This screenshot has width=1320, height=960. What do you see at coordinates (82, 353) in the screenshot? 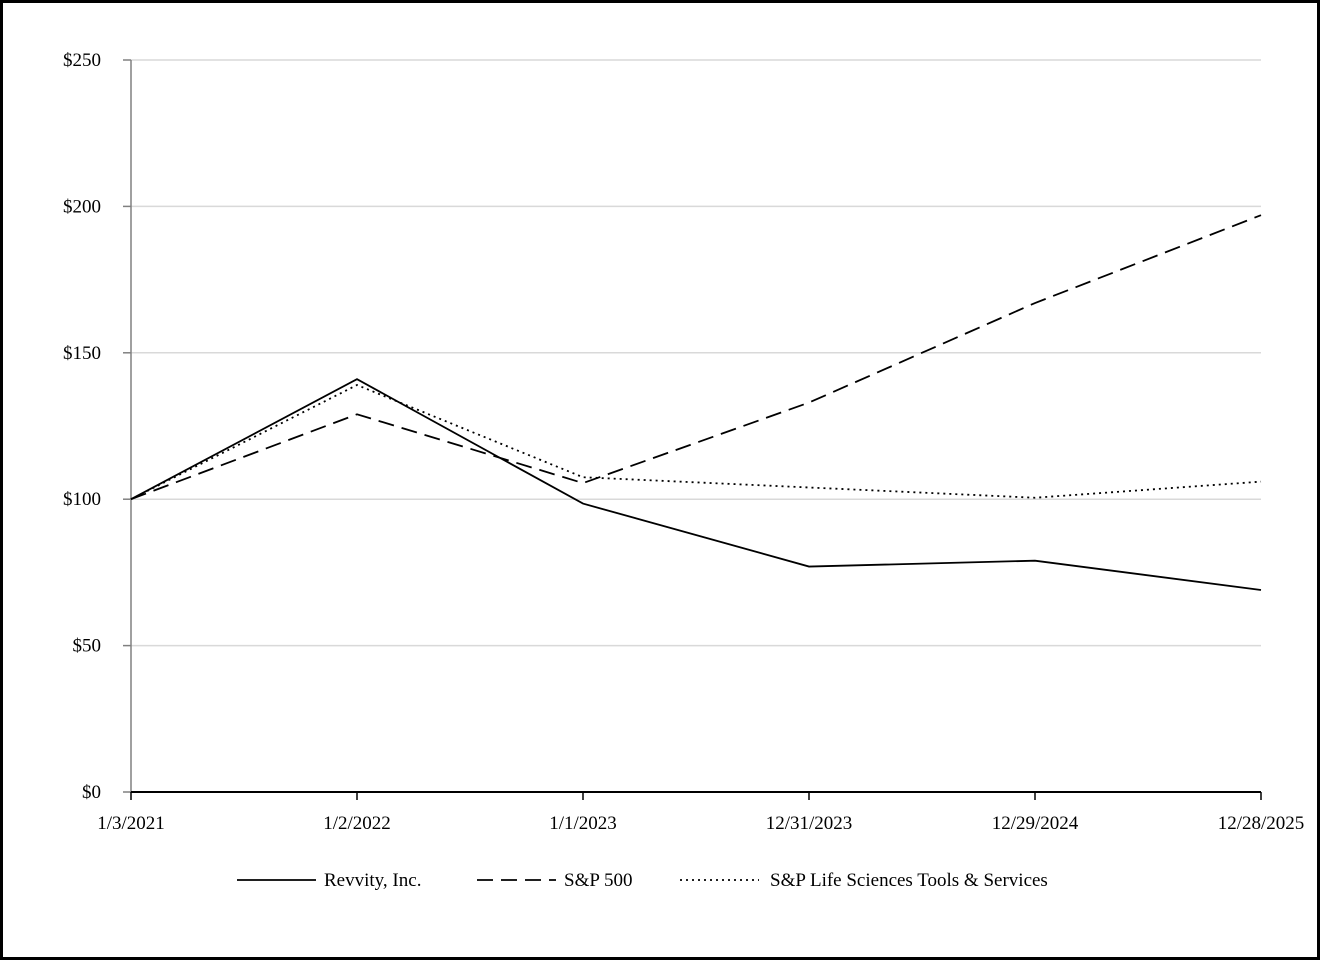
I see `y-tick-label-3: $150` at bounding box center [82, 353].